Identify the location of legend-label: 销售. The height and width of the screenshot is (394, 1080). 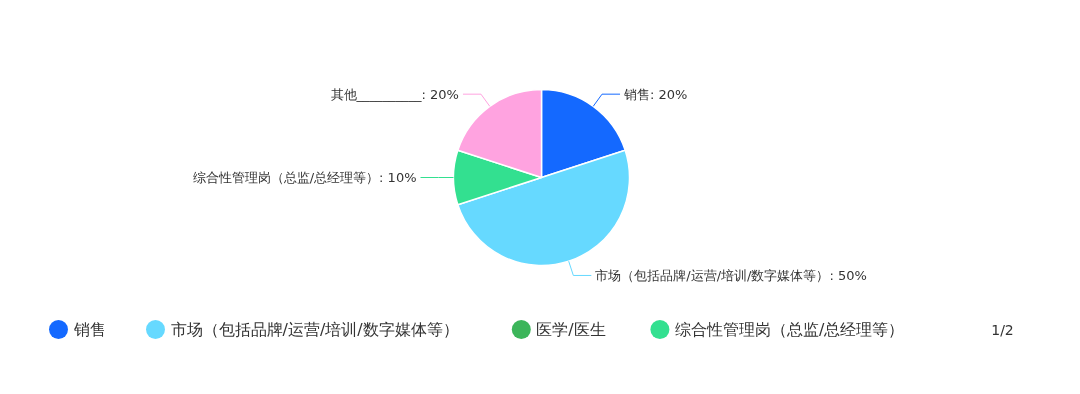
(89, 329).